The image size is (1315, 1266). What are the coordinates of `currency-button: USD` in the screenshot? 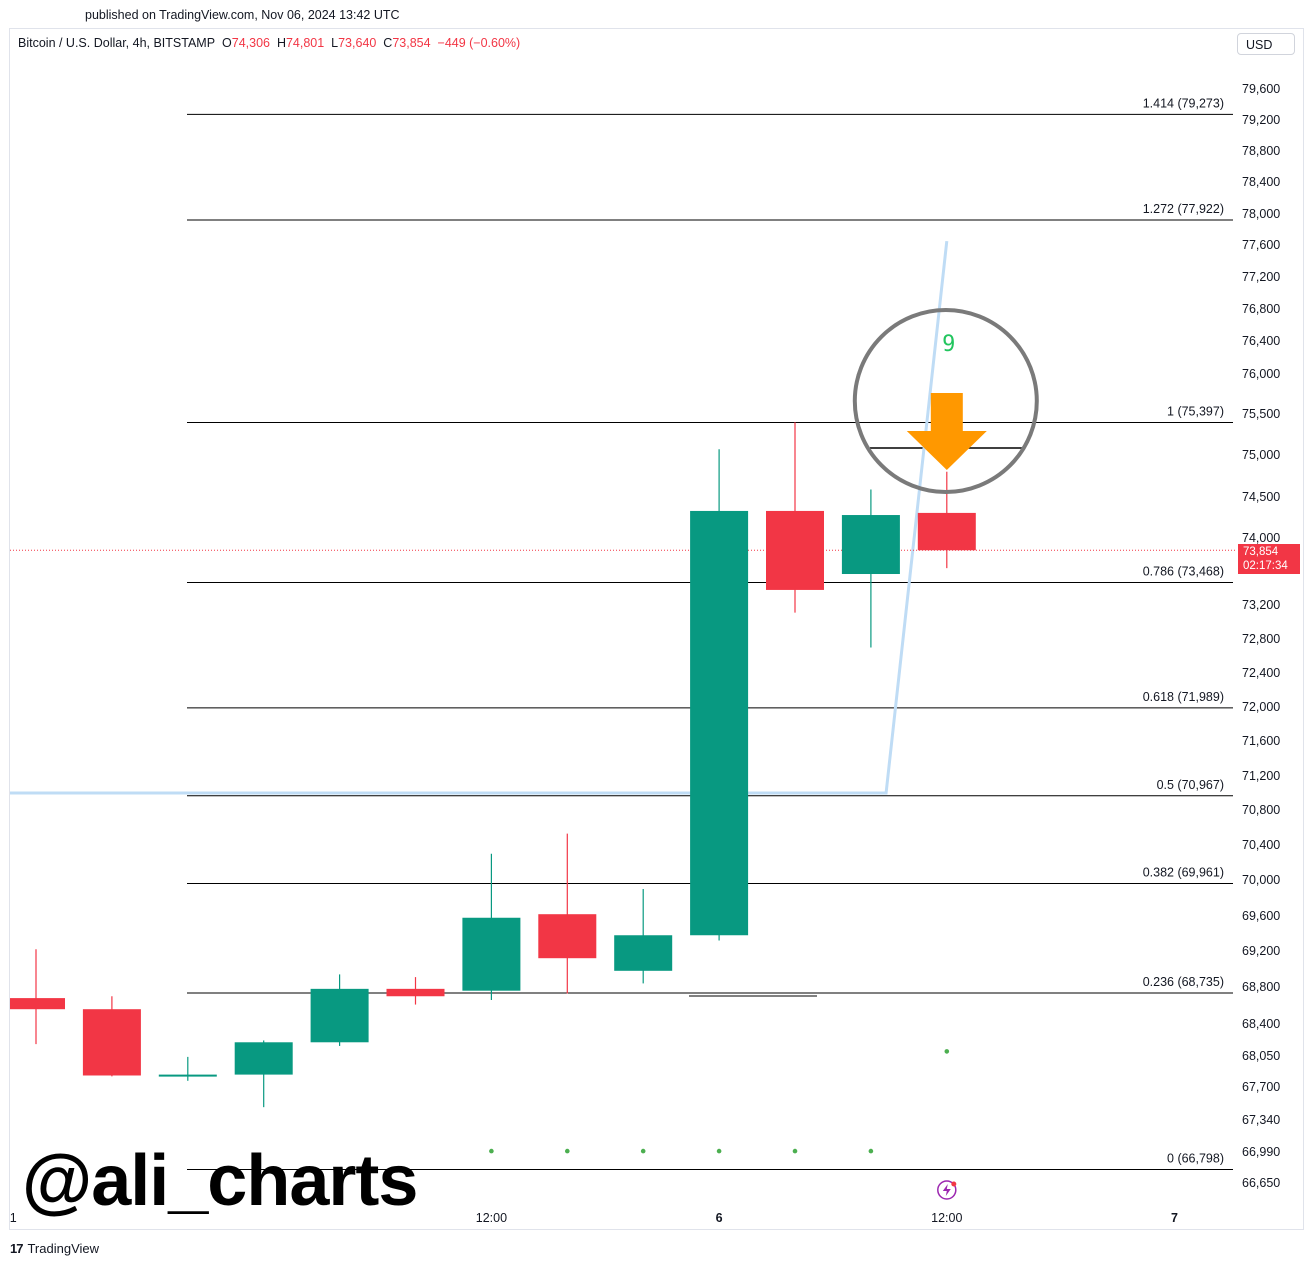 It's located at (1266, 44).